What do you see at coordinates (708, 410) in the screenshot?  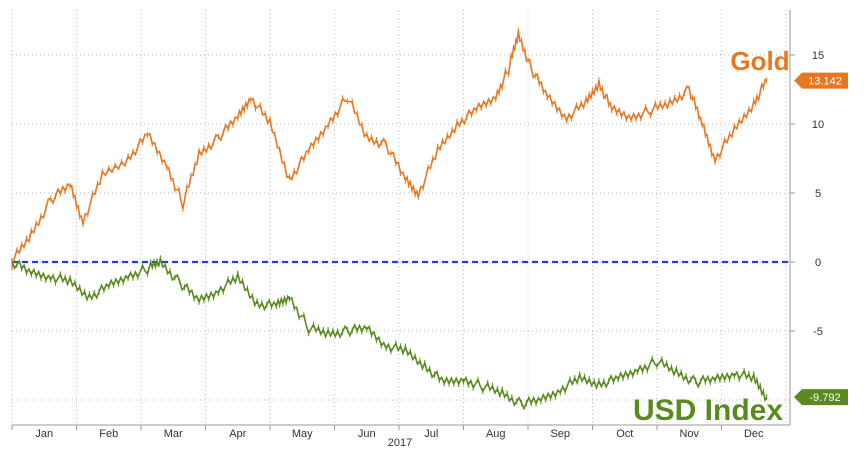 I see `usd-index-series-label: USD Index` at bounding box center [708, 410].